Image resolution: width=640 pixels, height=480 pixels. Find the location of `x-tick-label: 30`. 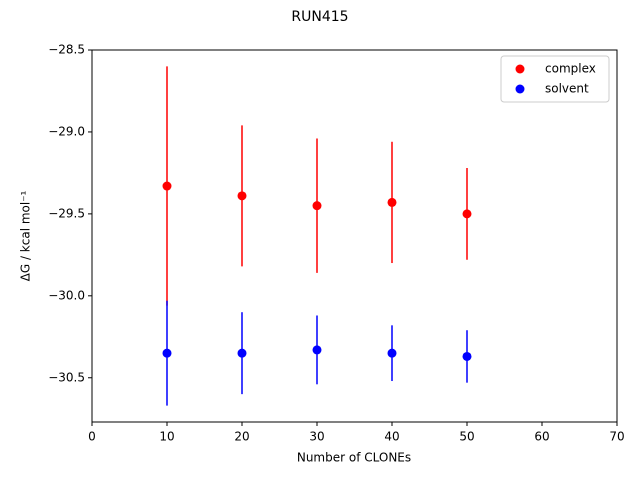

x-tick-label: 30 is located at coordinates (316, 437).